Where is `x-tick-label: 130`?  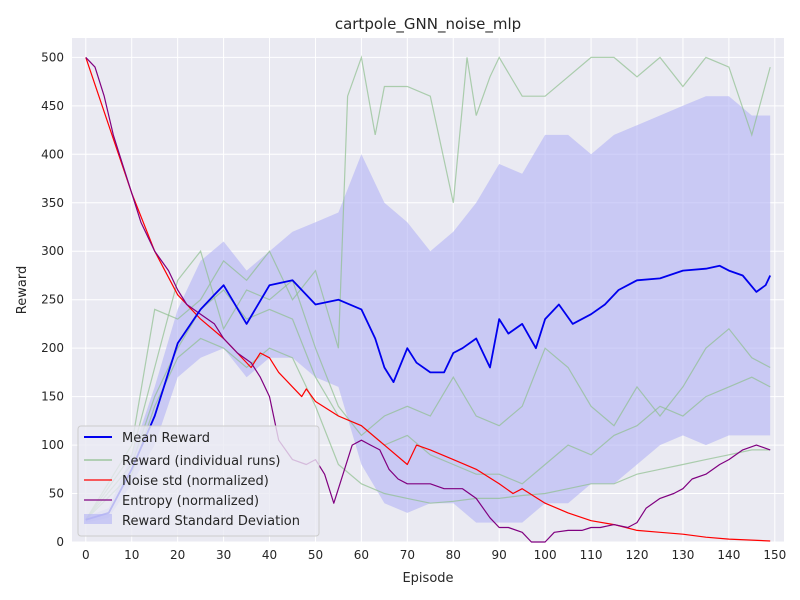 x-tick-label: 130 is located at coordinates (682, 555).